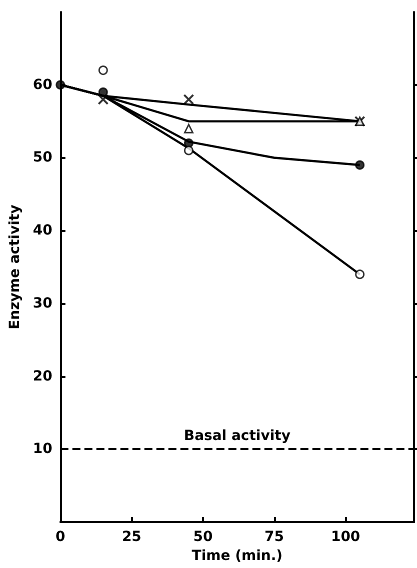 Image resolution: width=417 pixels, height=568 pixels. I want to click on y-tick-label: 30, so click(42, 303).